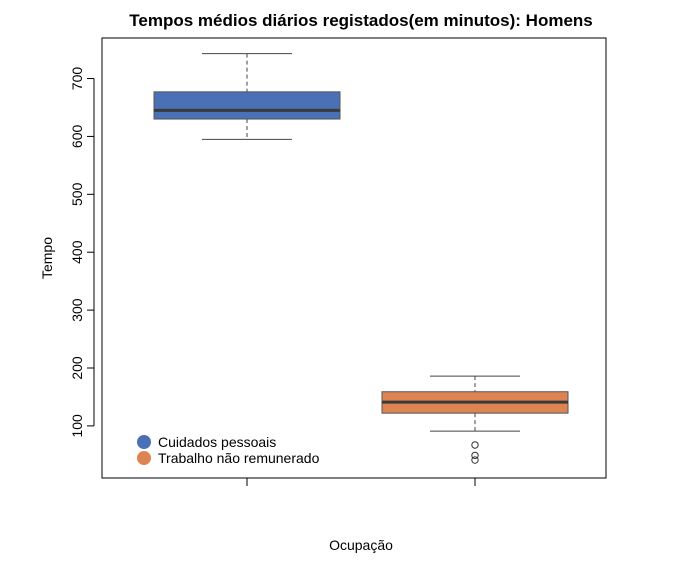  Describe the element at coordinates (239, 458) in the screenshot. I see `legend-label: Trabalho não remunerado` at that location.